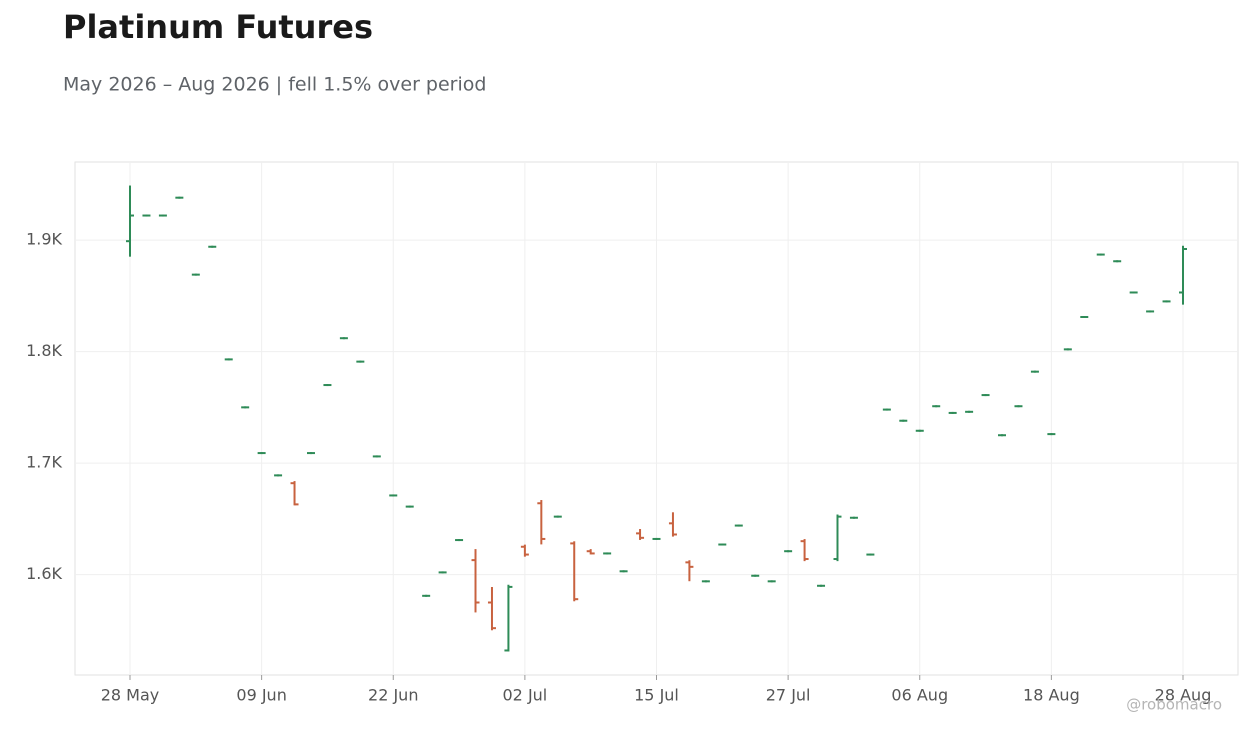  Describe the element at coordinates (919, 695) in the screenshot. I see `x-tick-label: 06 Aug` at that location.